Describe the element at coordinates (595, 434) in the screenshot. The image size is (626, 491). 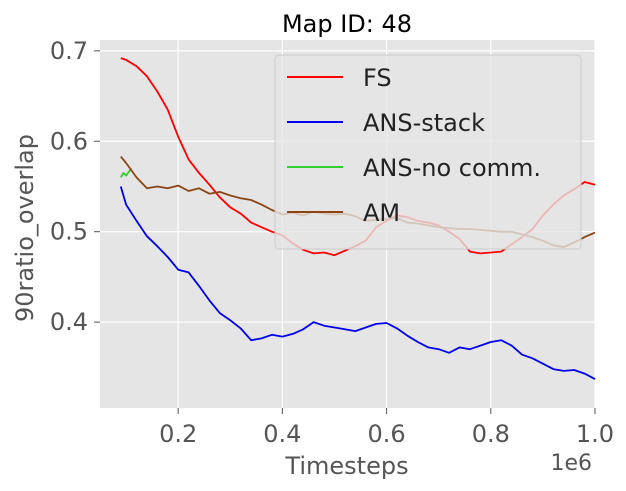
I see `x-tick-label: 1.0` at that location.